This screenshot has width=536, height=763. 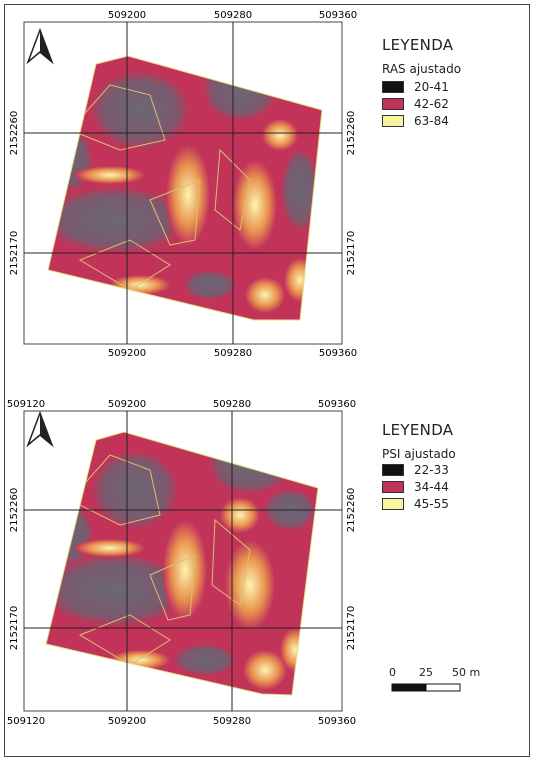 What do you see at coordinates (127, 404) in the screenshot?
I see `map-2-x-tick-top: 509200` at bounding box center [127, 404].